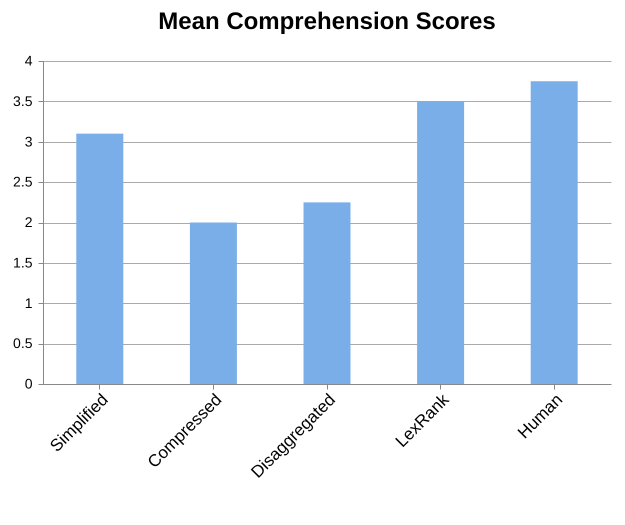 The height and width of the screenshot is (525, 625). Describe the element at coordinates (28, 302) in the screenshot. I see `y-tick-label: 1` at that location.